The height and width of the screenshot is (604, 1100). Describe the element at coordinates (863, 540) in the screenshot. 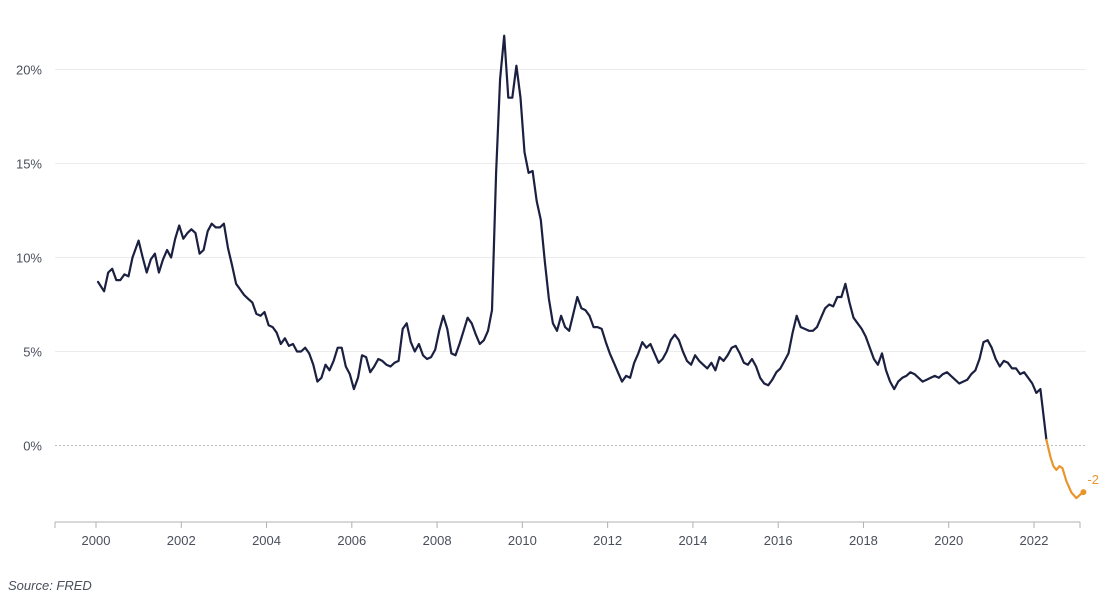

I see `x-tick-label: 2018` at that location.